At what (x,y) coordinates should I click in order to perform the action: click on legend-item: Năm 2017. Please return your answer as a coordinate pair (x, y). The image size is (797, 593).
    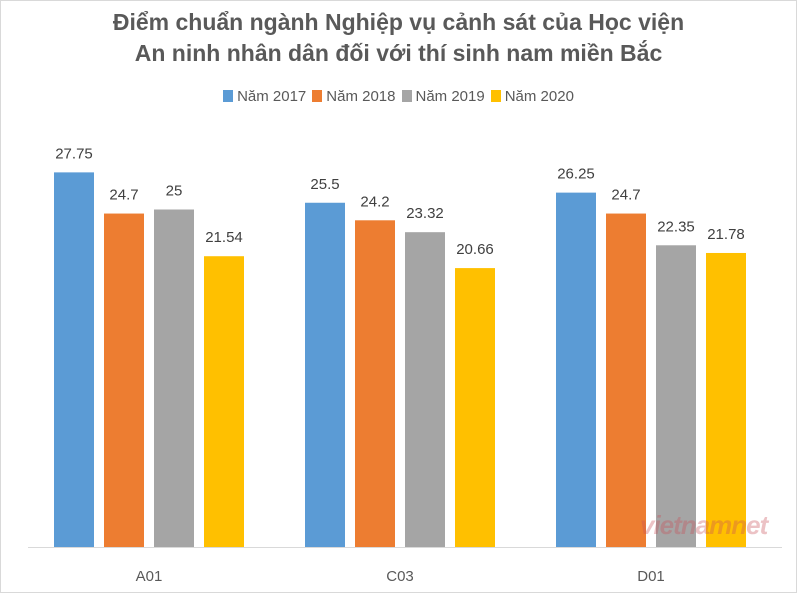
    Looking at the image, I should click on (264, 96).